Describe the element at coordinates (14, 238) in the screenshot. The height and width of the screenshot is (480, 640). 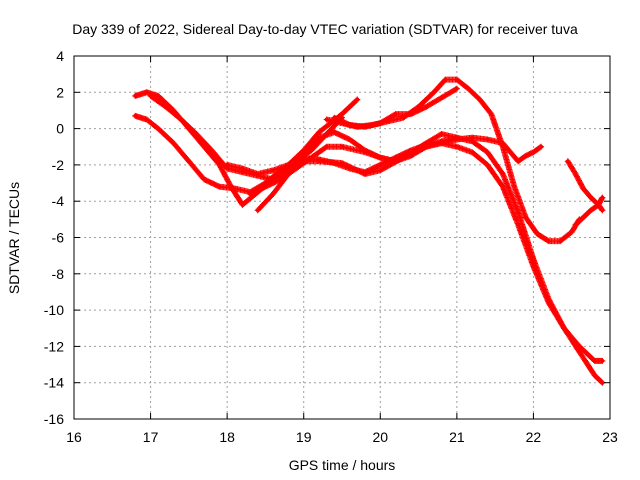
I see `y-axis-label: SDTVAR / TECUs` at that location.